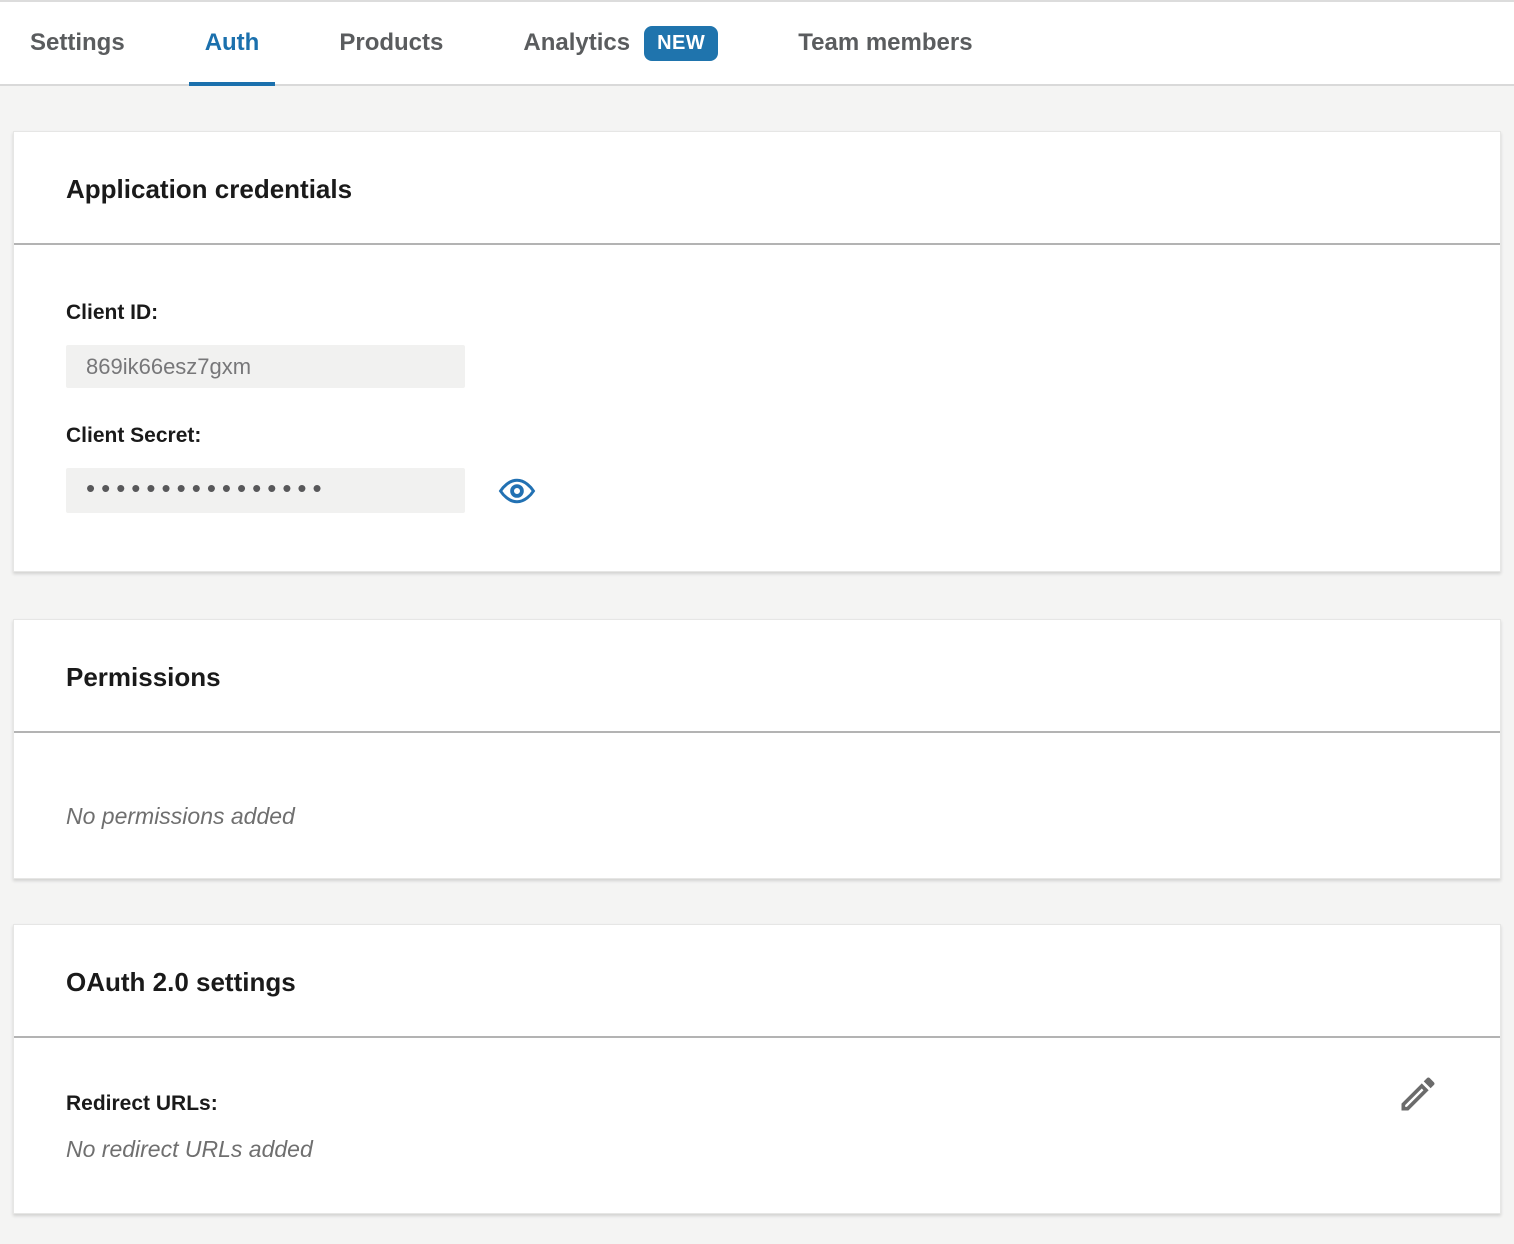 The height and width of the screenshot is (1244, 1514). What do you see at coordinates (189, 1149) in the screenshot?
I see `redirect-urls-empty-text: No redirect URLs added` at bounding box center [189, 1149].